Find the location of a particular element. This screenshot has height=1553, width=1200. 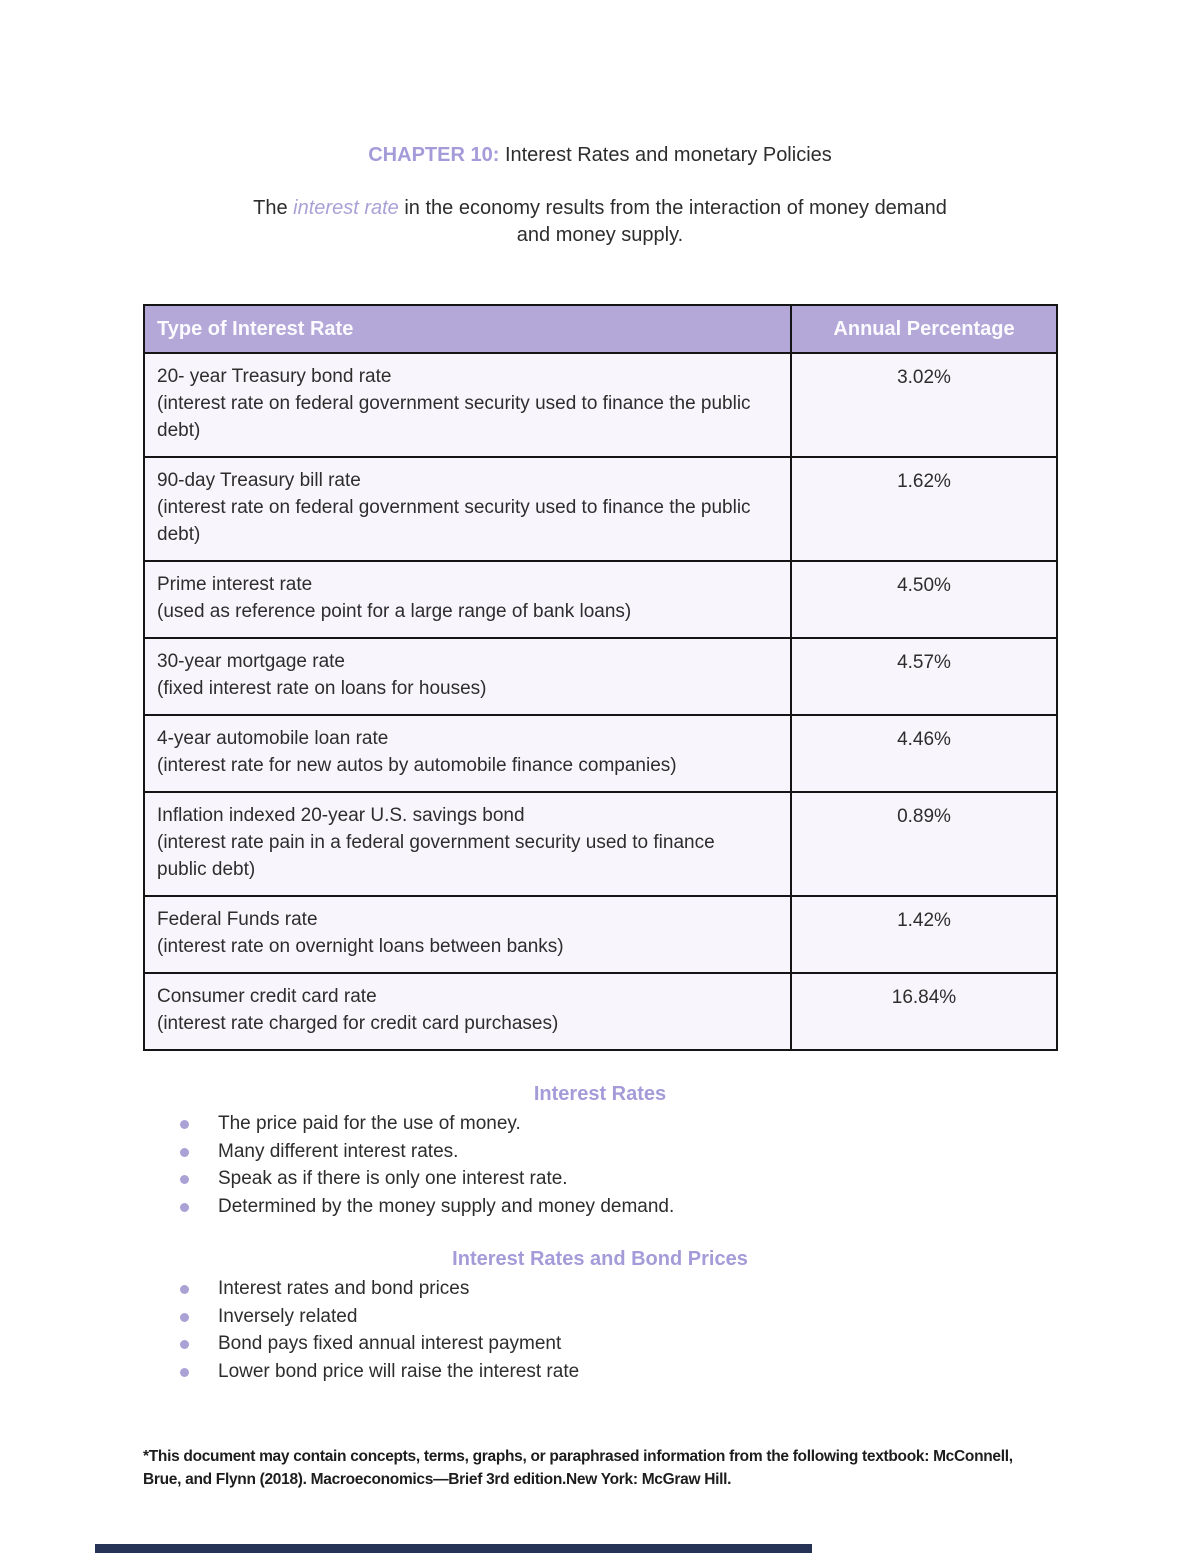

rate-name: 4-year automobile loan rate is located at coordinates (273, 738).